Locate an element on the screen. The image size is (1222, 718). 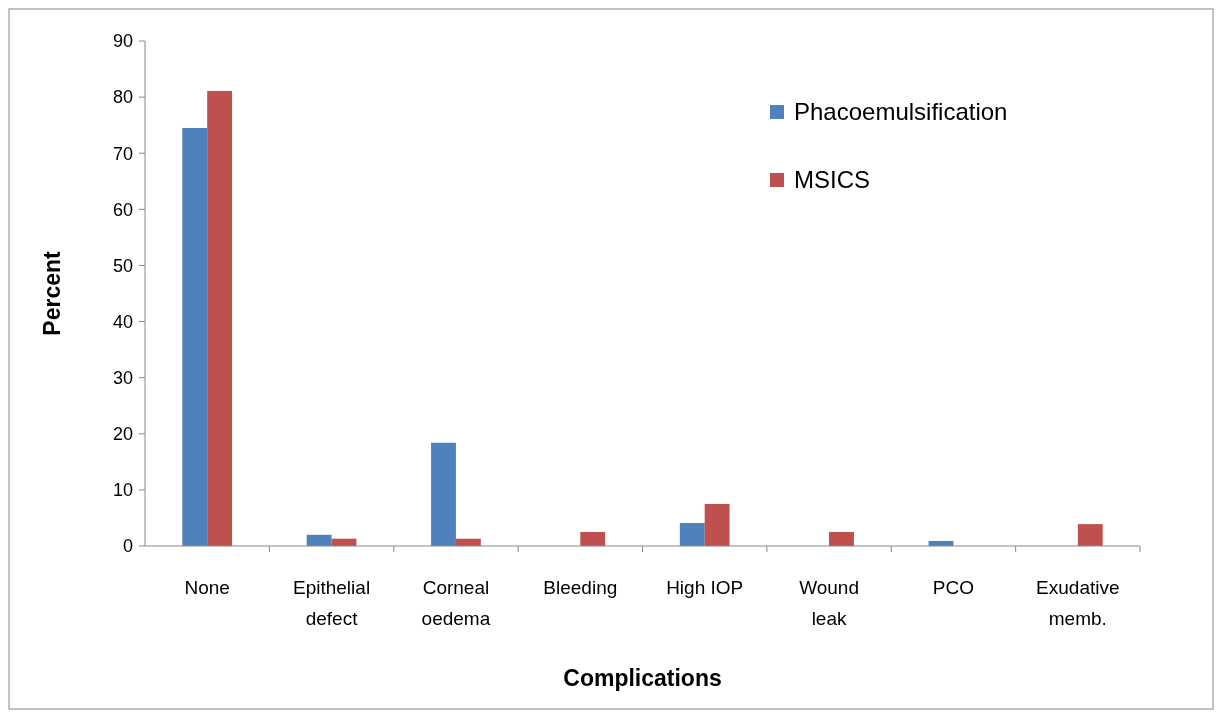
x-tick-label: Wound leak is located at coordinates (829, 603).